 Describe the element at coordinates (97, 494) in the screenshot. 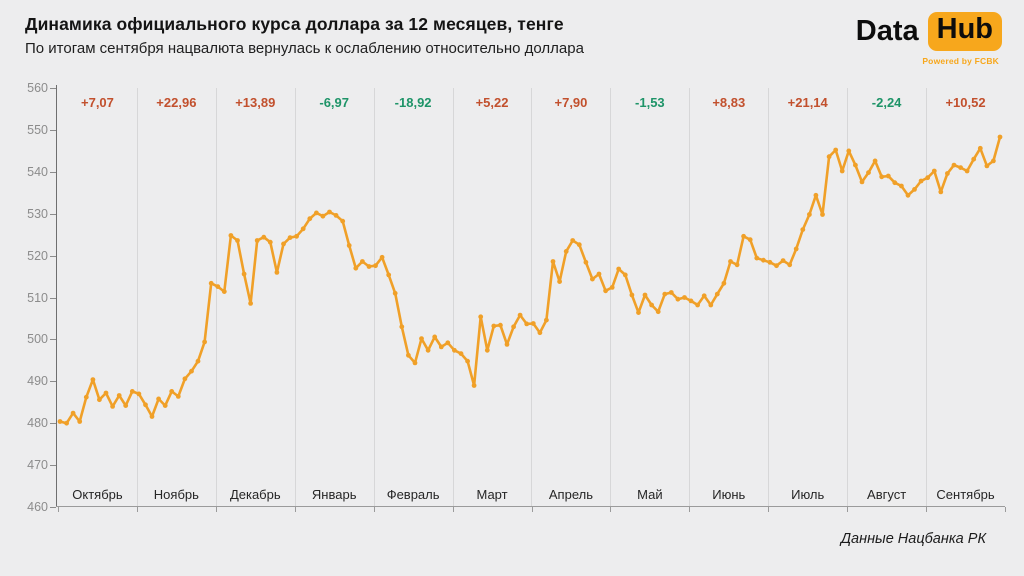

I see `month-axis-label: Октябрь` at that location.